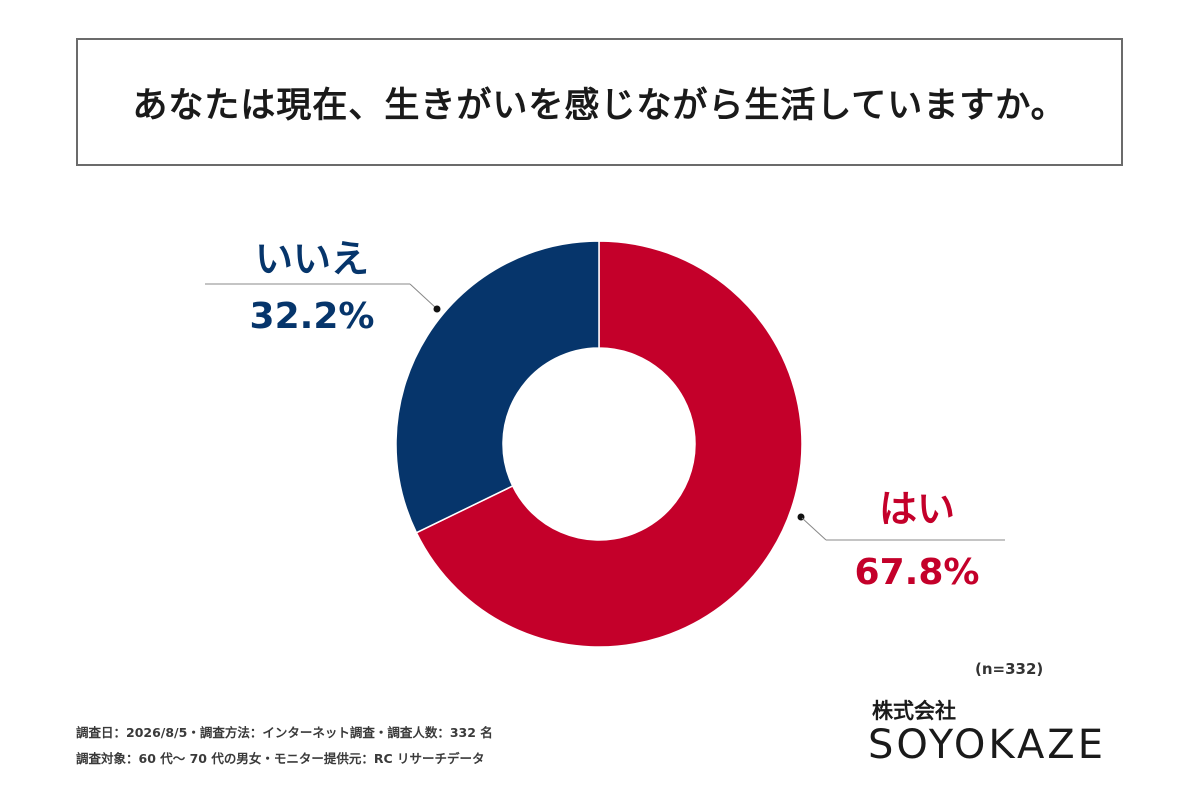 The image size is (1200, 800). Describe the element at coordinates (1009, 669) in the screenshot. I see `sample-size: (n=332)` at that location.